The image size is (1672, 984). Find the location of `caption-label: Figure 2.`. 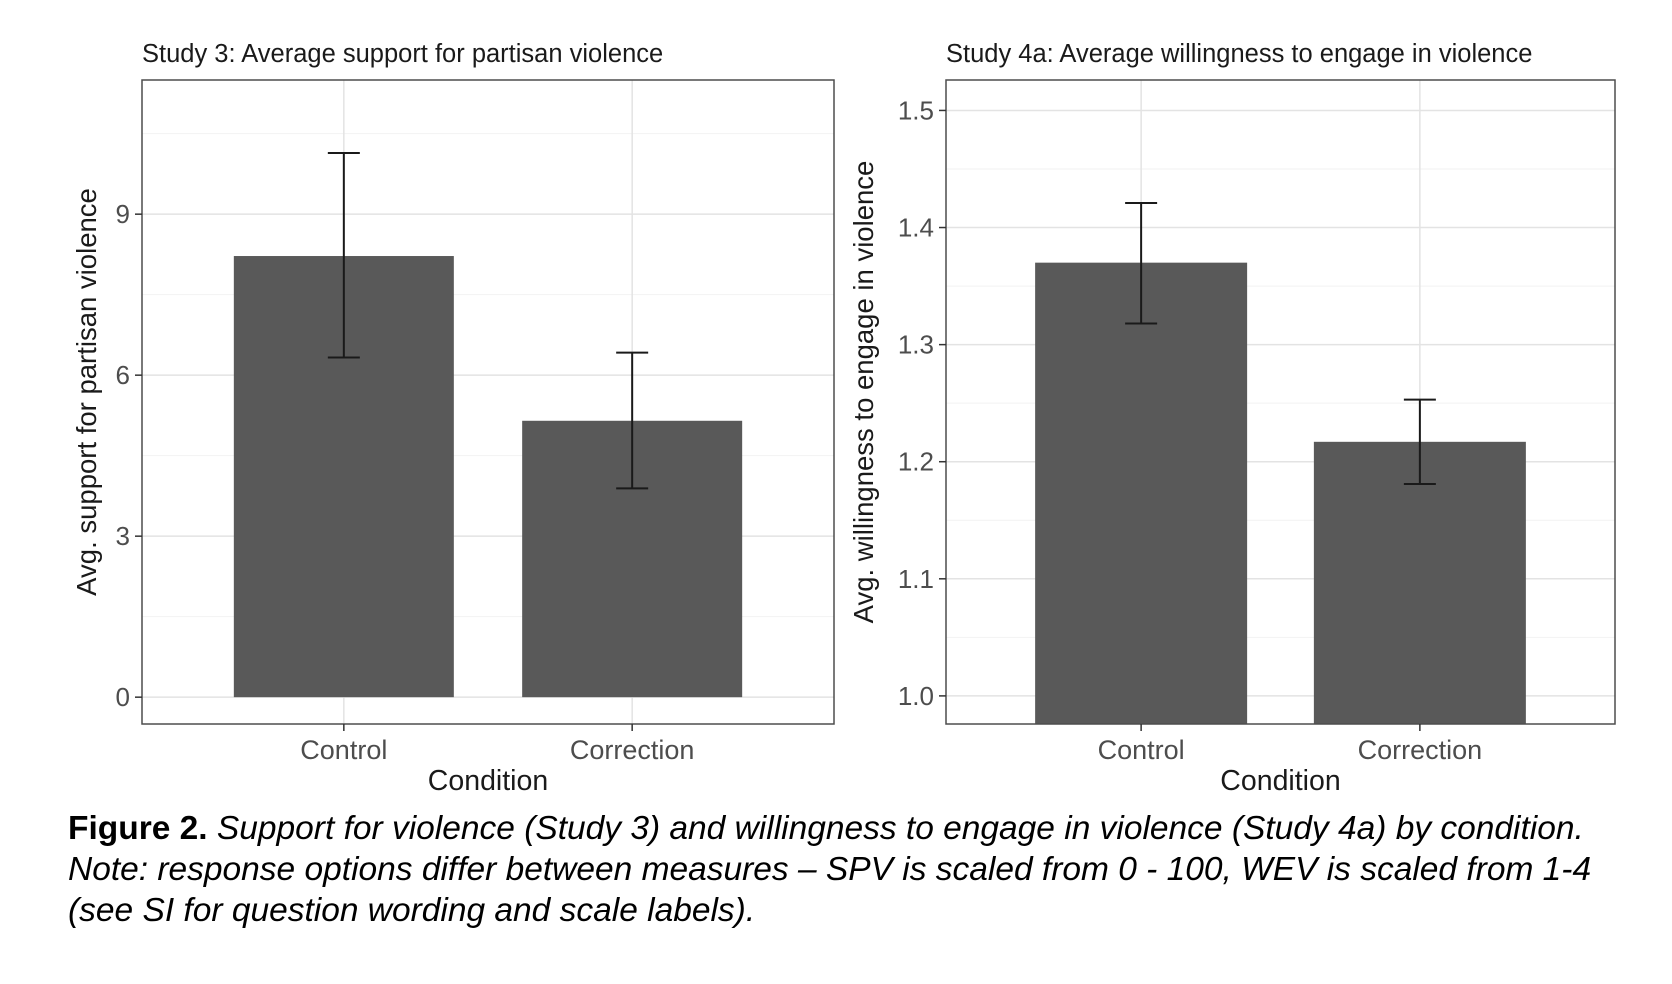

caption-label: Figure 2. is located at coordinates (138, 828).